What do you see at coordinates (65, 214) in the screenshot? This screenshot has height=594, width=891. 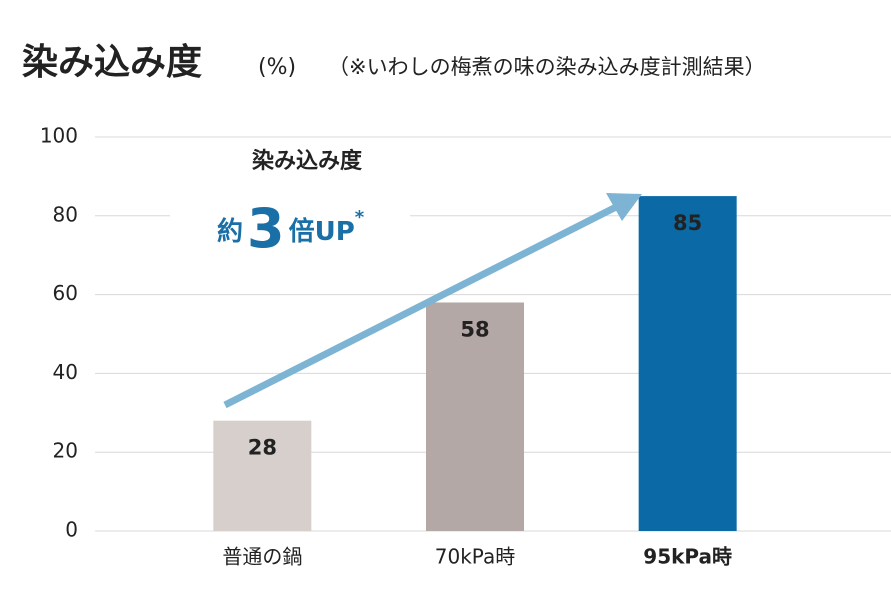 I see `y-tick-label: 80` at bounding box center [65, 214].